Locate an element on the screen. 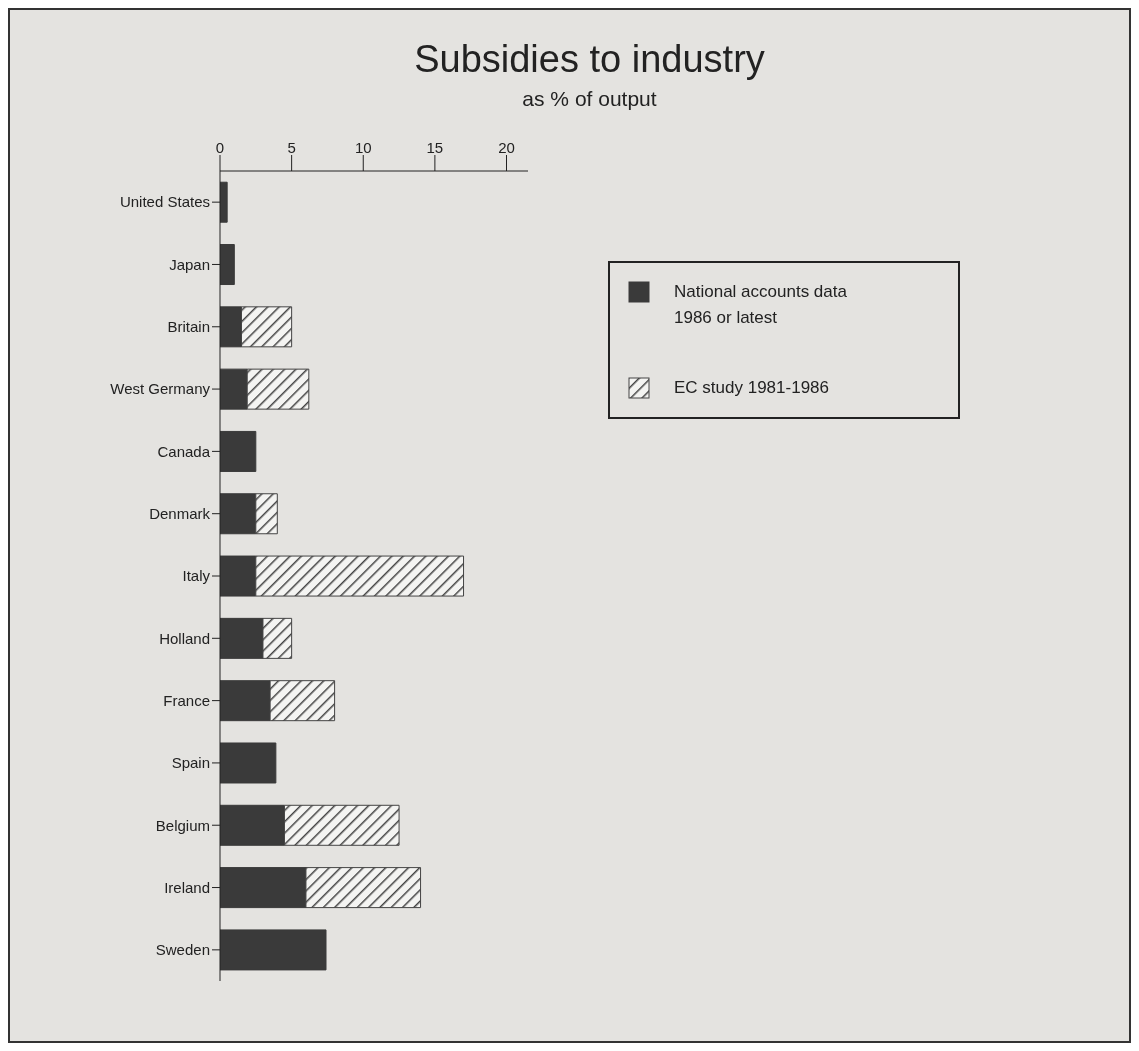 The width and height of the screenshot is (1139, 1051). y-tick-label: Spain is located at coordinates (190, 763).